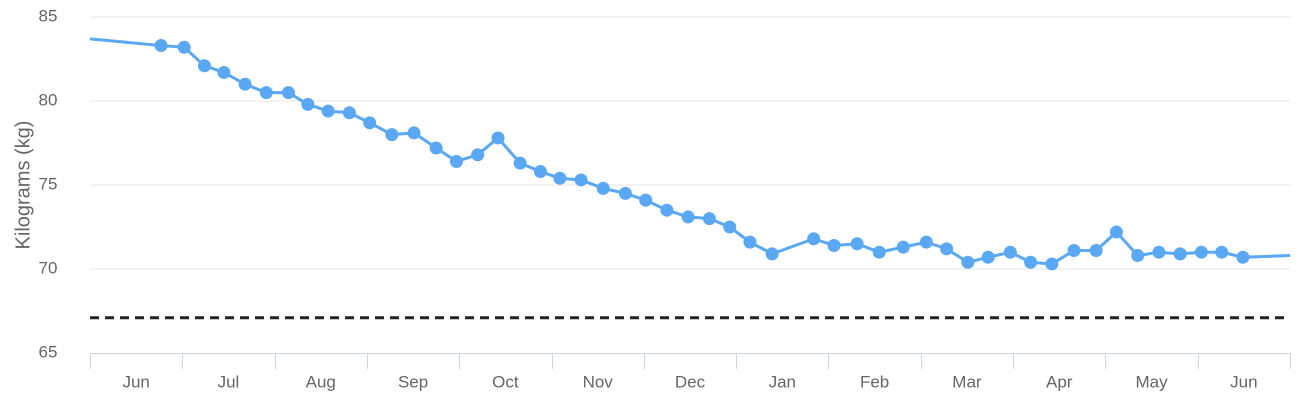 This screenshot has height=416, width=1304. Describe the element at coordinates (48, 351) in the screenshot. I see `y-tick-label: 65` at that location.